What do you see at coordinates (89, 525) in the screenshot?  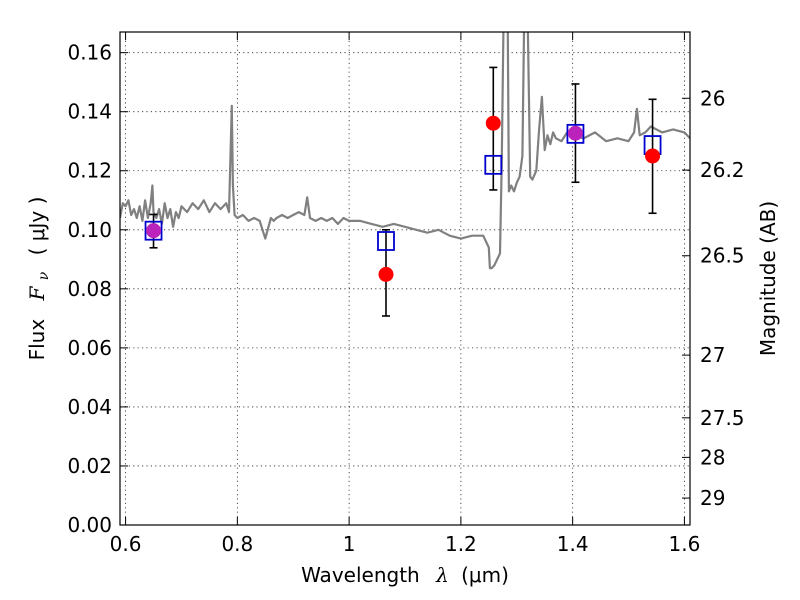 I see `y-tick-label: 0.00` at bounding box center [89, 525].